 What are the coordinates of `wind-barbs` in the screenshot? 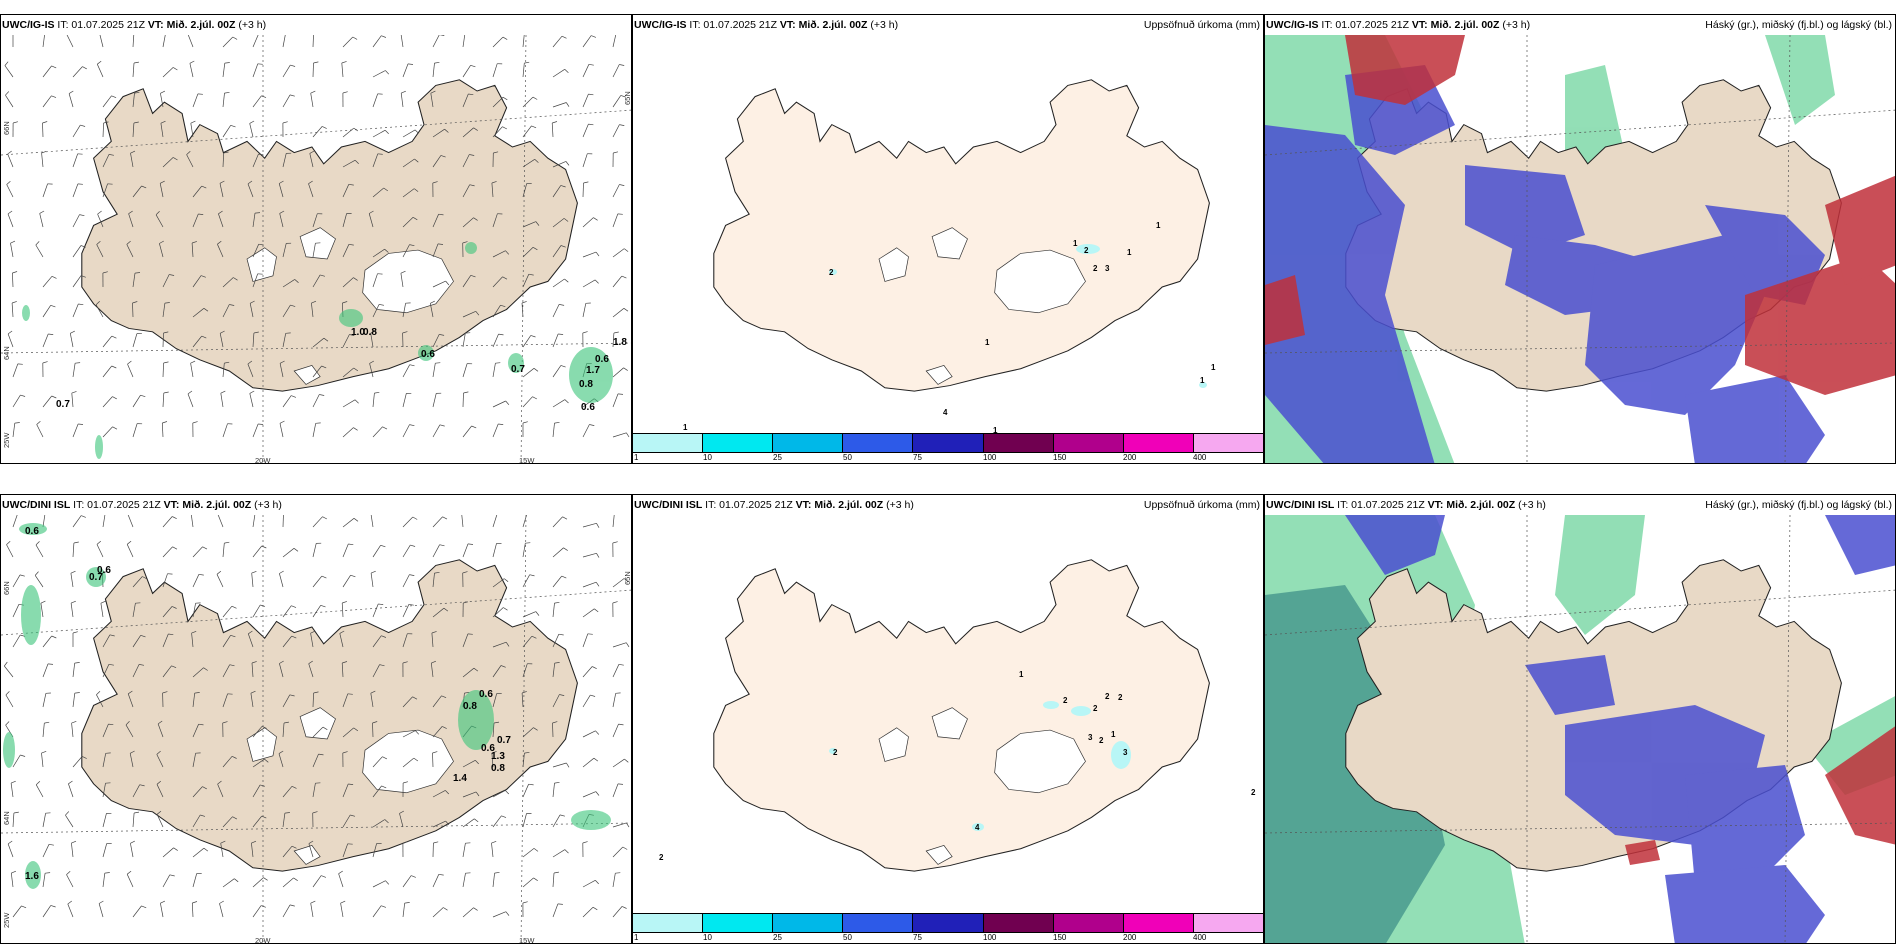 It's located at (317, 236).